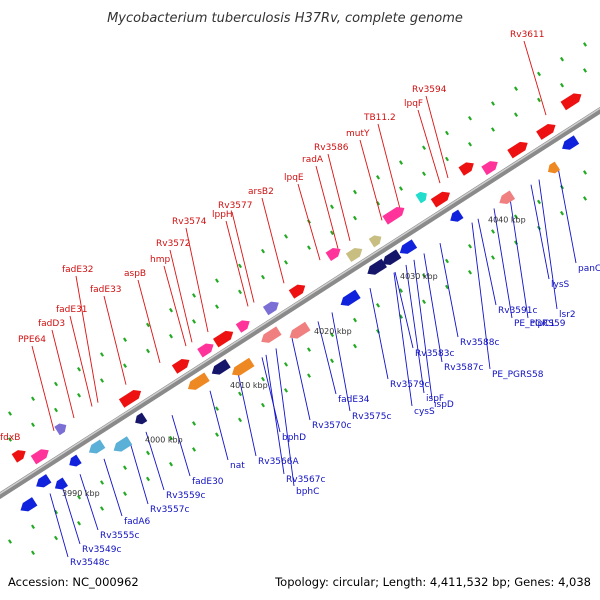  What do you see at coordinates (261, 192) in the screenshot?
I see `gene-label-arsb2: arsB2` at bounding box center [261, 192].